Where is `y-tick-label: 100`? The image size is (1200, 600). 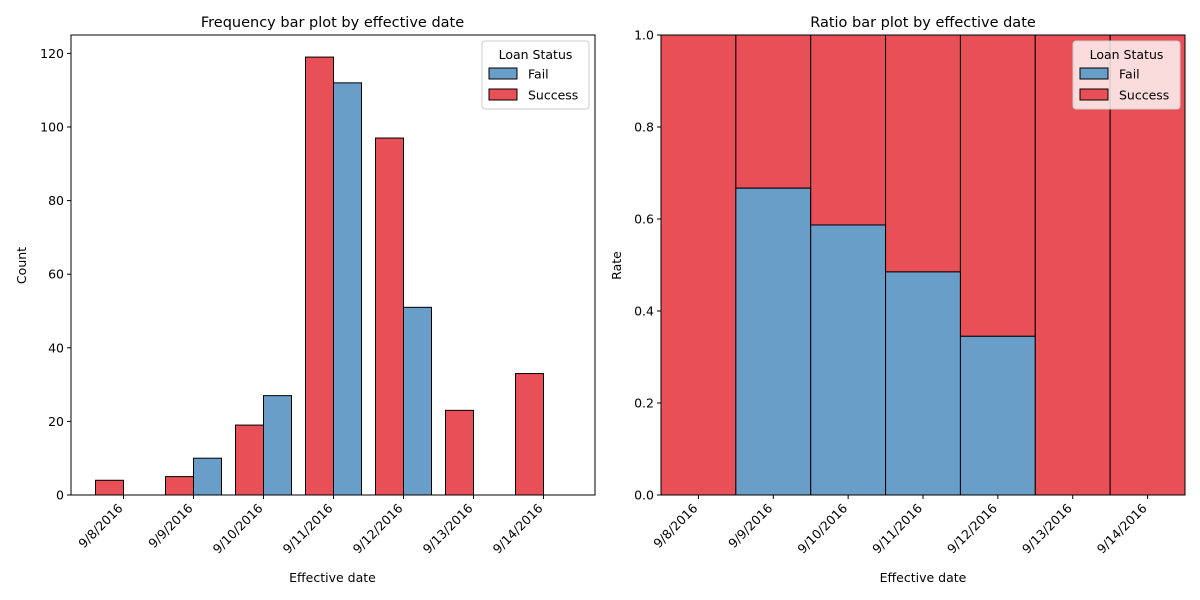
y-tick-label: 100 is located at coordinates (52, 127).